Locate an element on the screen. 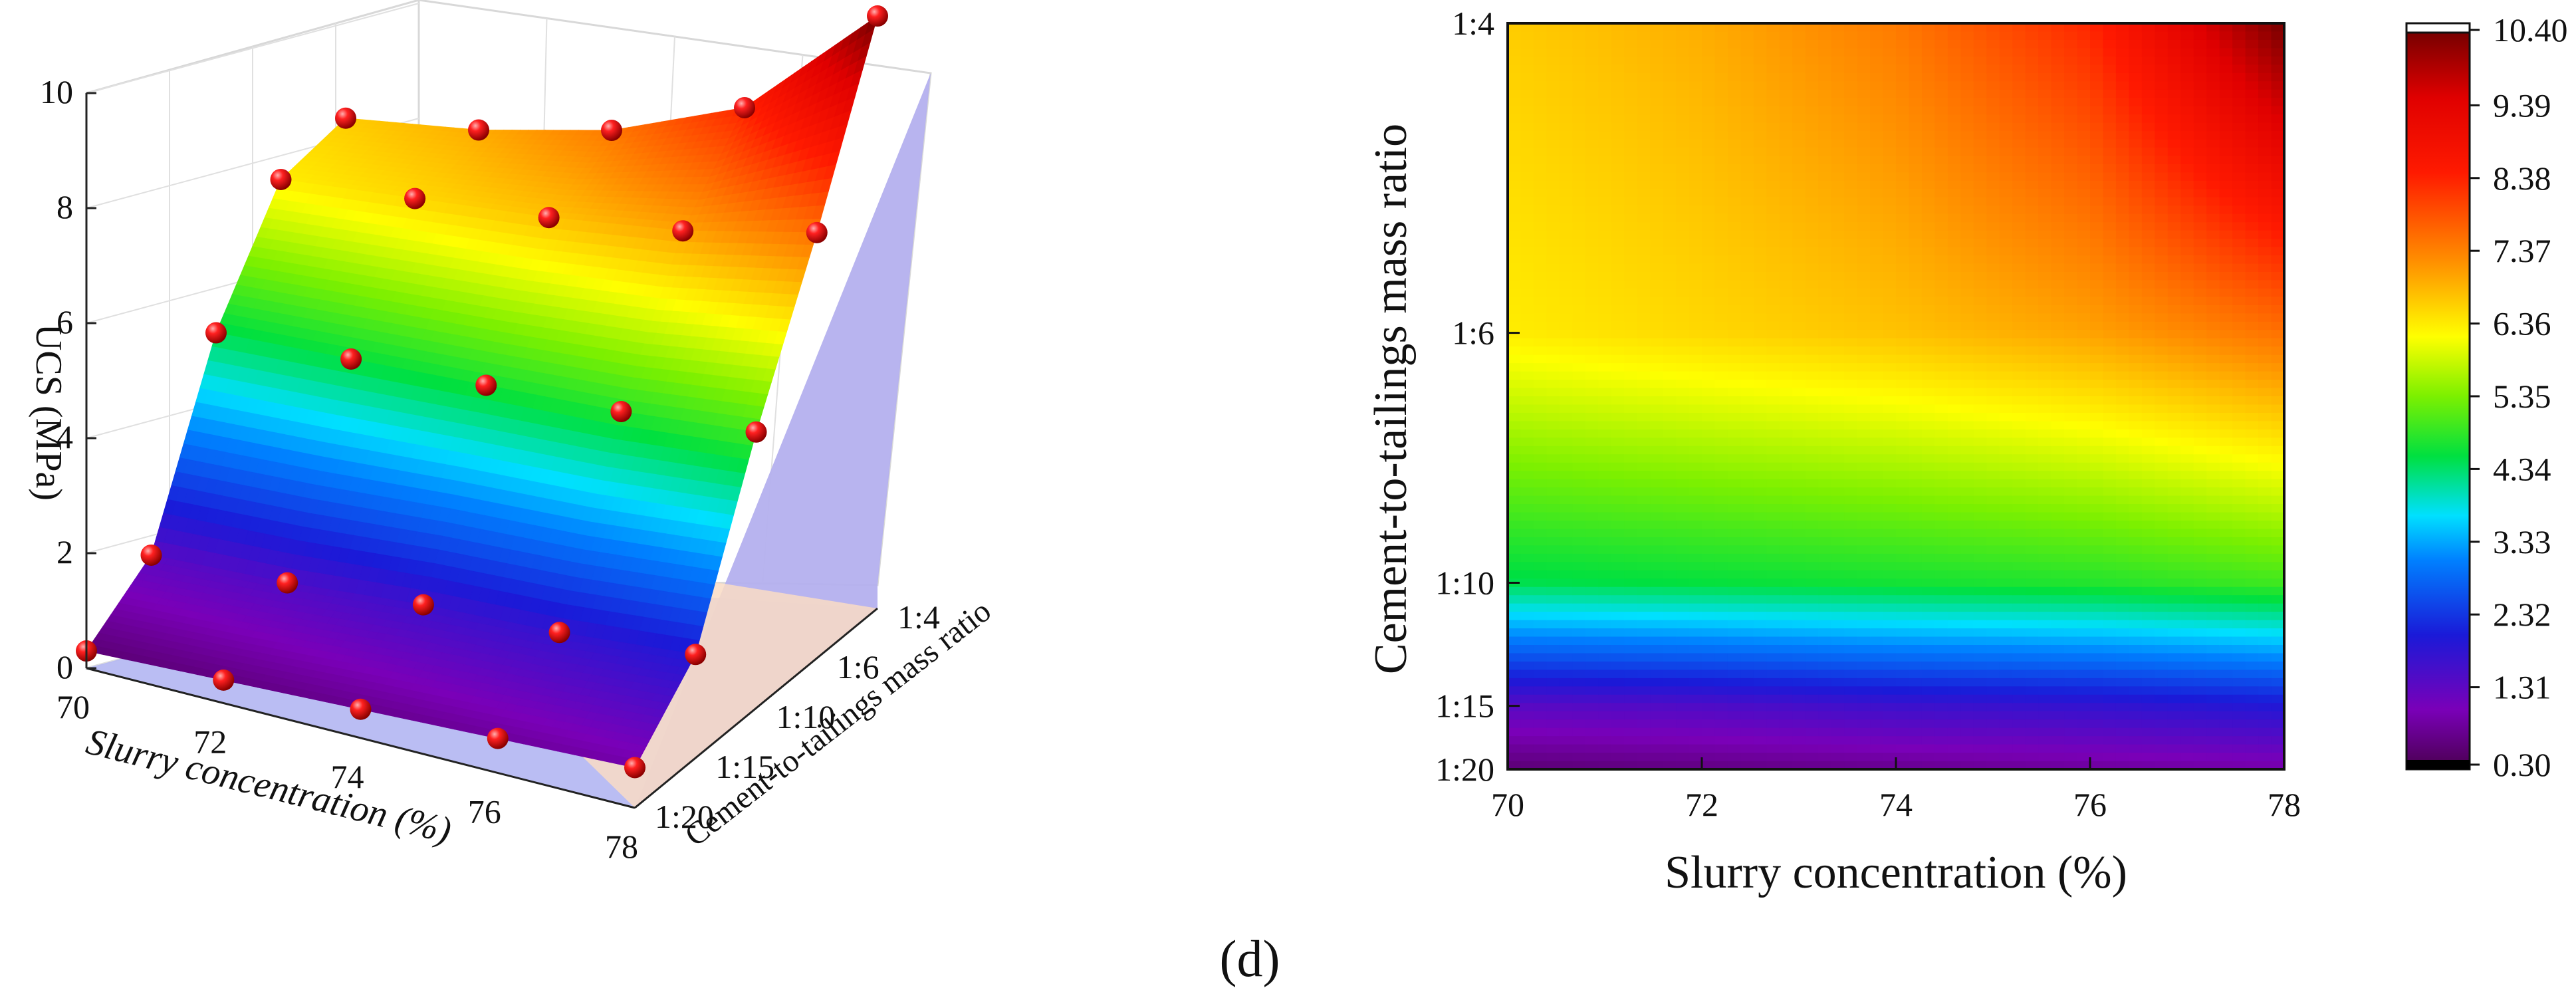 The image size is (2576, 994). z-tick-label: 2 is located at coordinates (65, 551).